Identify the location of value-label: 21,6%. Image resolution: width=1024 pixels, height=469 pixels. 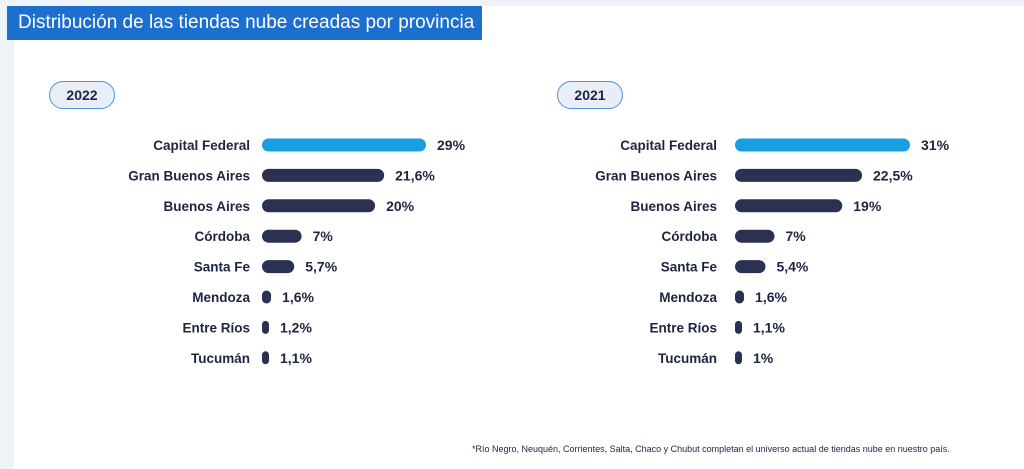
(415, 175).